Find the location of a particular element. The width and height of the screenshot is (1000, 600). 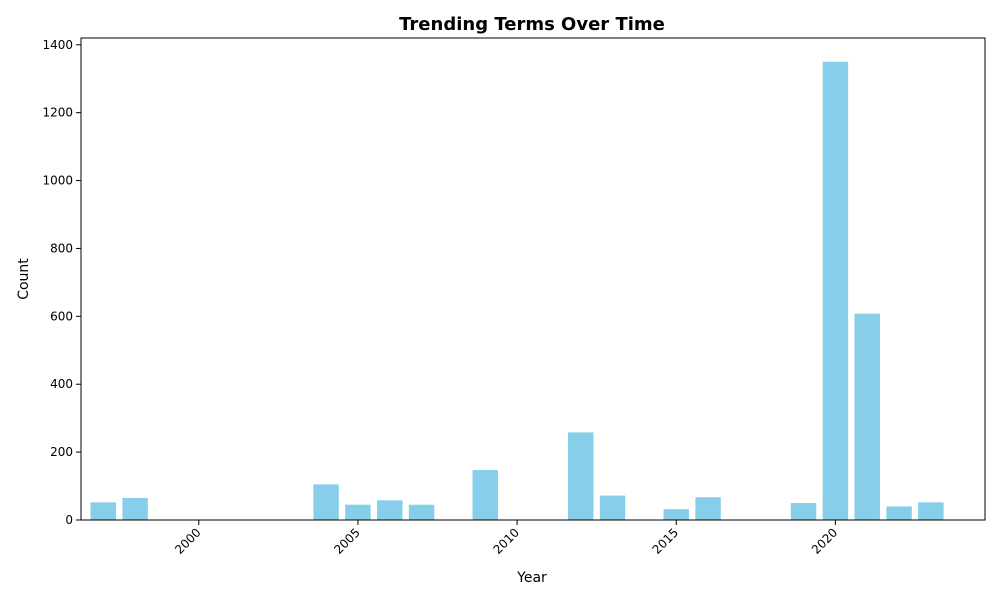

x-axis-ticks: 2000 2005 2010 2015 2020 is located at coordinates (506, 538).